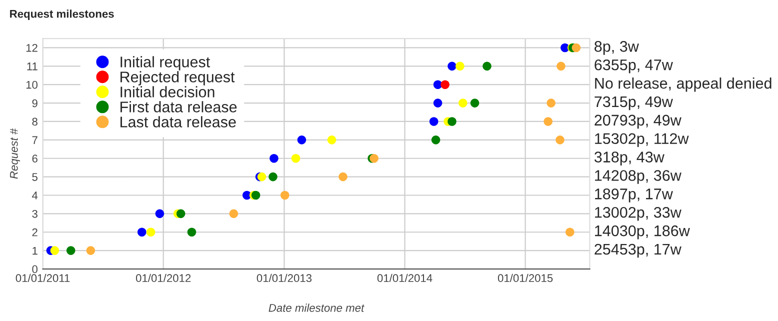  I want to click on text: 6355p, 47w, so click(633, 66).